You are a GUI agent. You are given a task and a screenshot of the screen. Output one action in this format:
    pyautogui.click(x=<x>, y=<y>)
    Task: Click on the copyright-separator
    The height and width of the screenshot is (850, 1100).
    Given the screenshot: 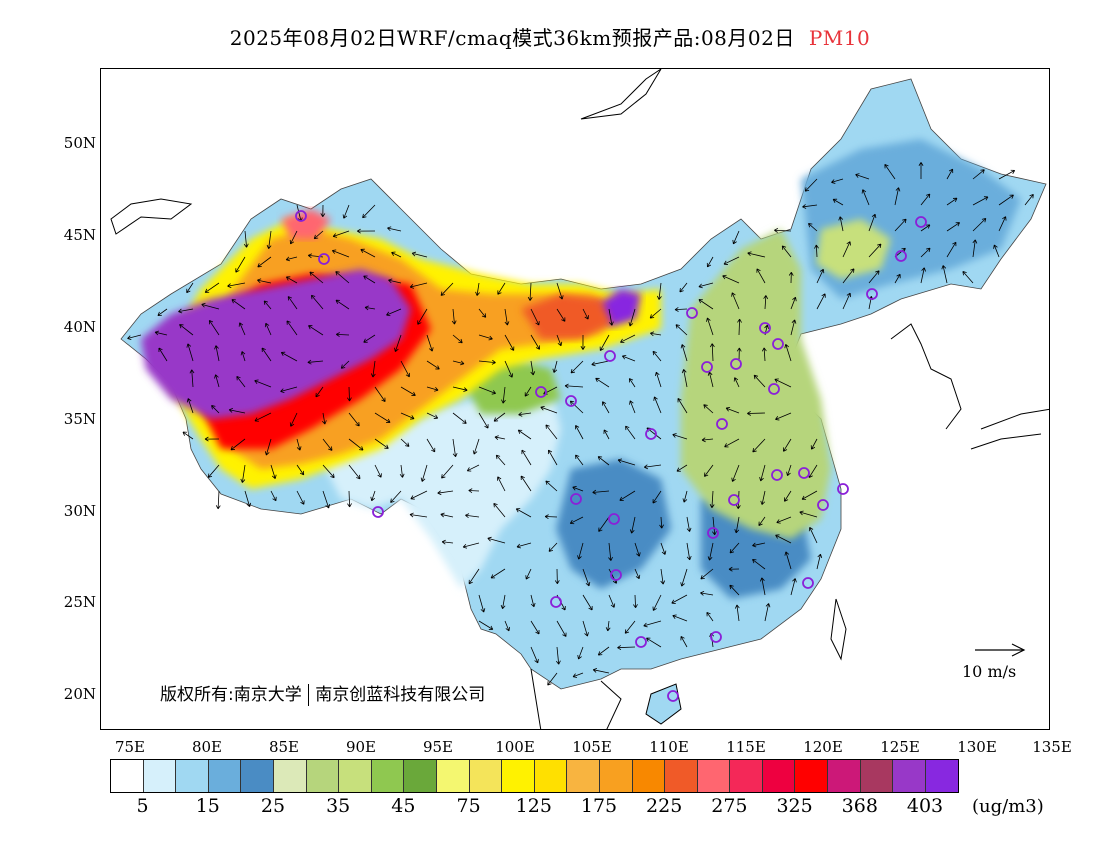 What is the action you would take?
    pyautogui.click(x=308, y=695)
    